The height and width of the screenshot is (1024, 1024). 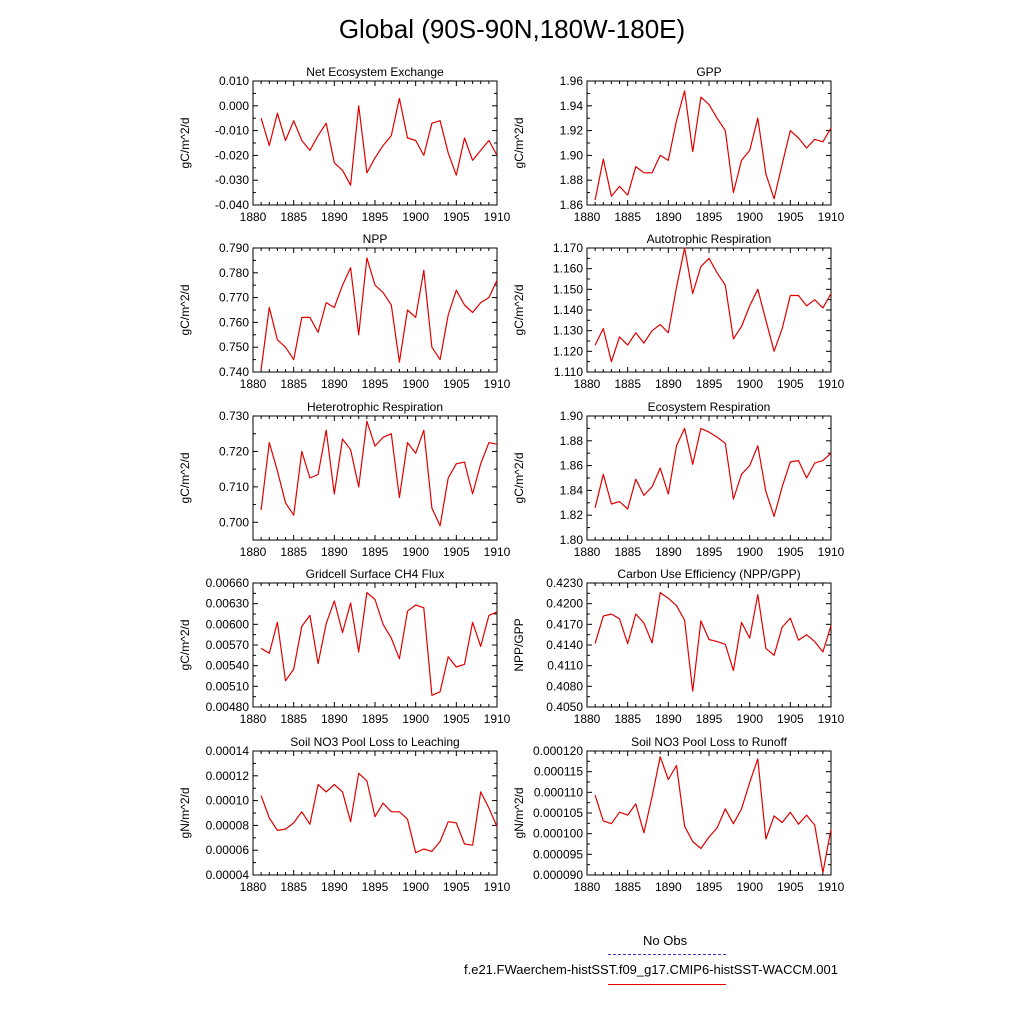 I want to click on panel-title: Soil NO3 Pool Loss to Leaching, so click(x=374, y=742).